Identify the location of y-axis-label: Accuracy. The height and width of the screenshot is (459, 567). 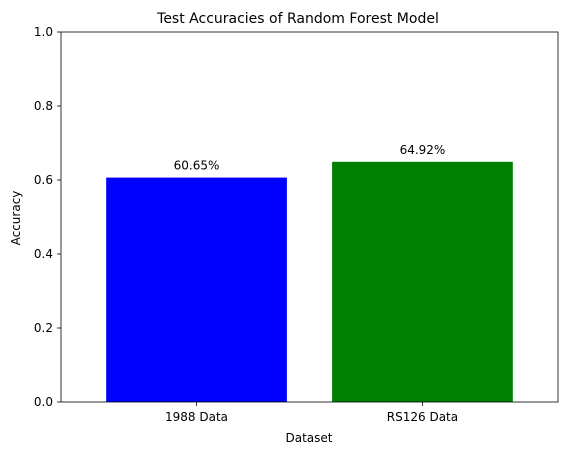
(16, 218).